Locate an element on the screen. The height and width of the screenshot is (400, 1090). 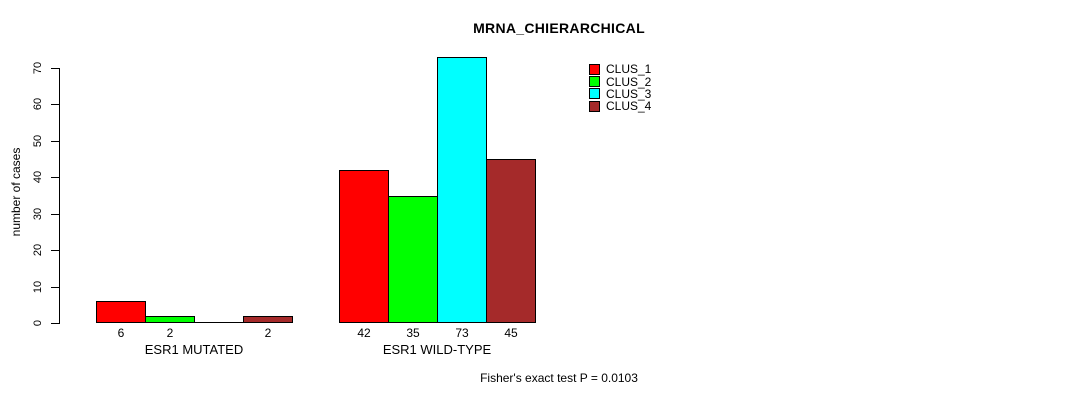
legend-label: CLUS_1 is located at coordinates (629, 69).